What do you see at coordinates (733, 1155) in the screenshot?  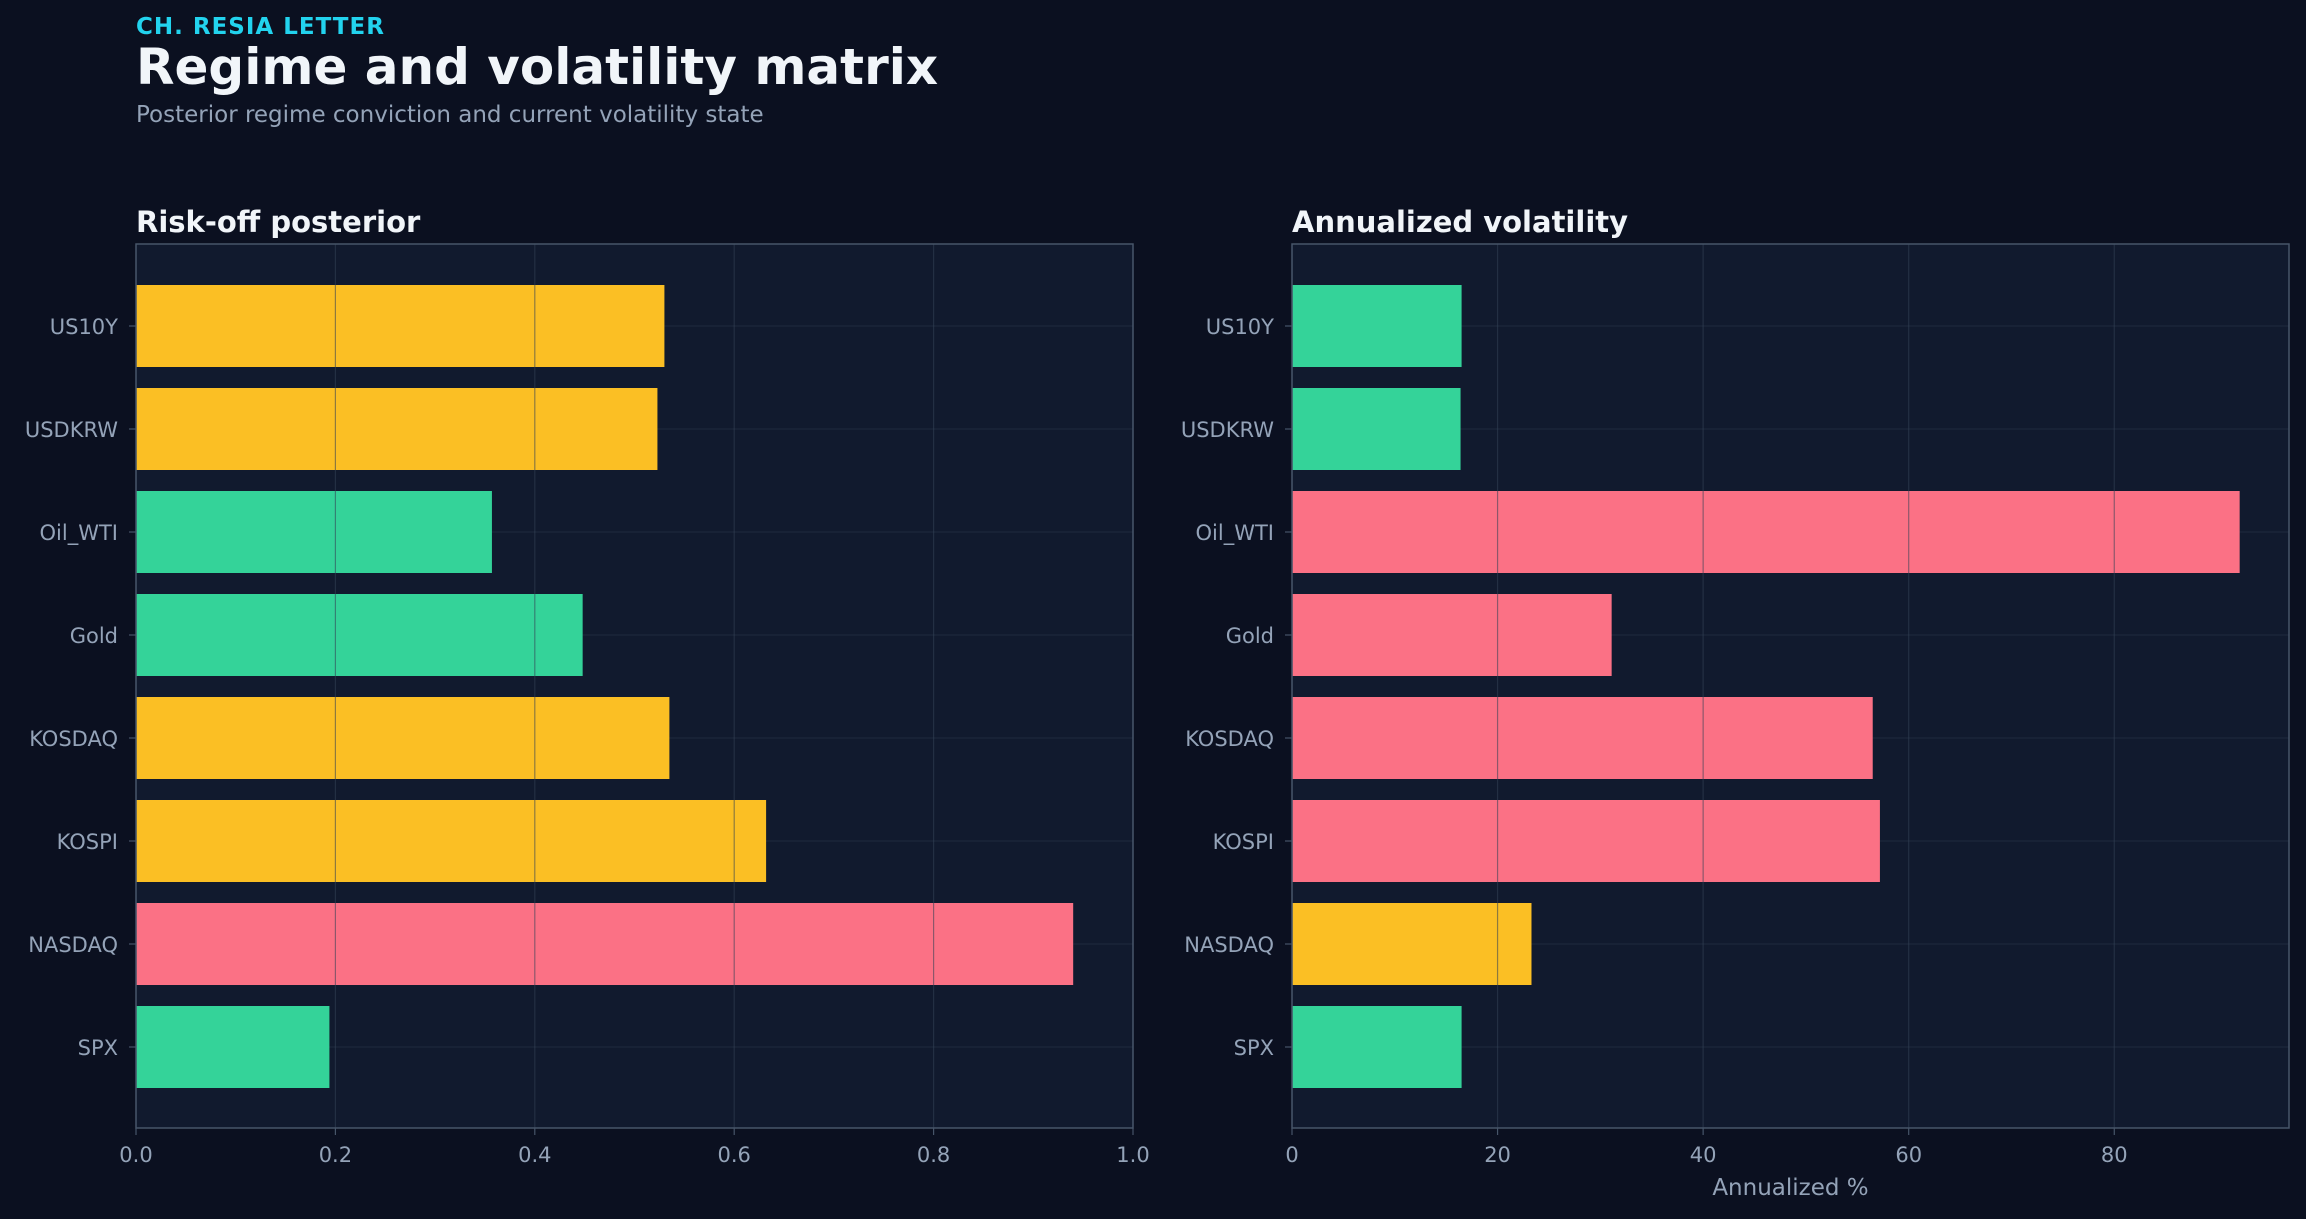 I see `x-tick-label: 0.6` at bounding box center [733, 1155].